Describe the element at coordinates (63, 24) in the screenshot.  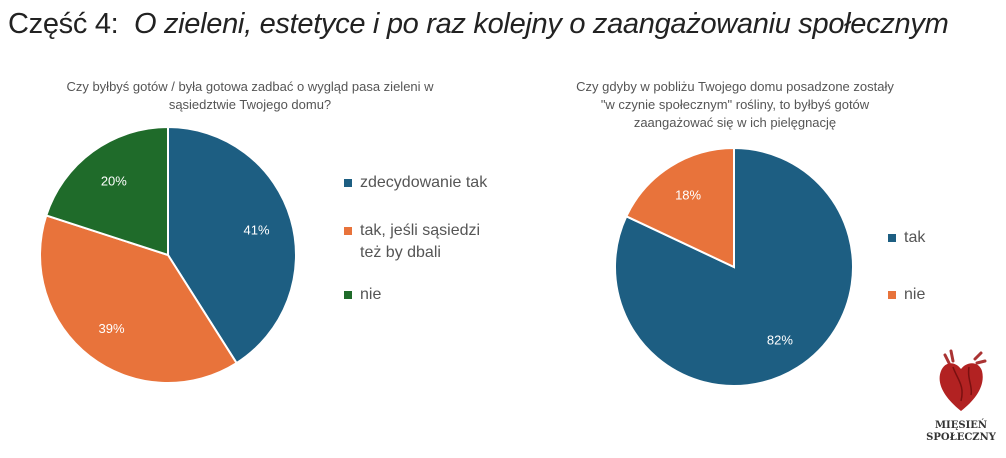
I see `title-prefix: Część 4:` at that location.